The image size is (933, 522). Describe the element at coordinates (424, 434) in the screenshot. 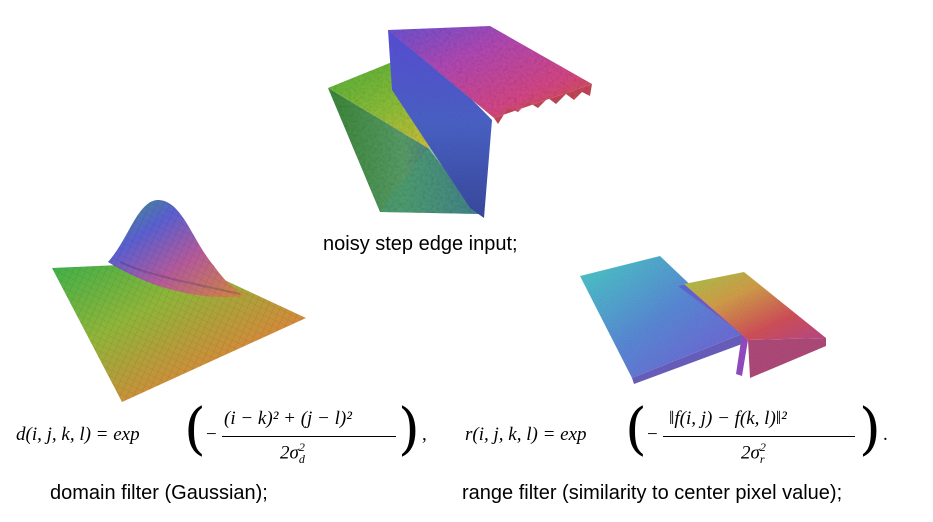

I see `domain-formula-tail: ,` at that location.